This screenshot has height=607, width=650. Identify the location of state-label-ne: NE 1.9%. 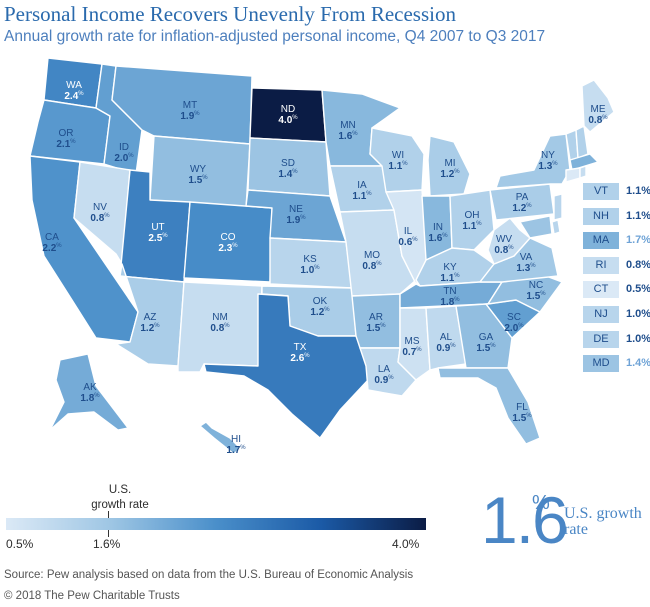
(296, 215).